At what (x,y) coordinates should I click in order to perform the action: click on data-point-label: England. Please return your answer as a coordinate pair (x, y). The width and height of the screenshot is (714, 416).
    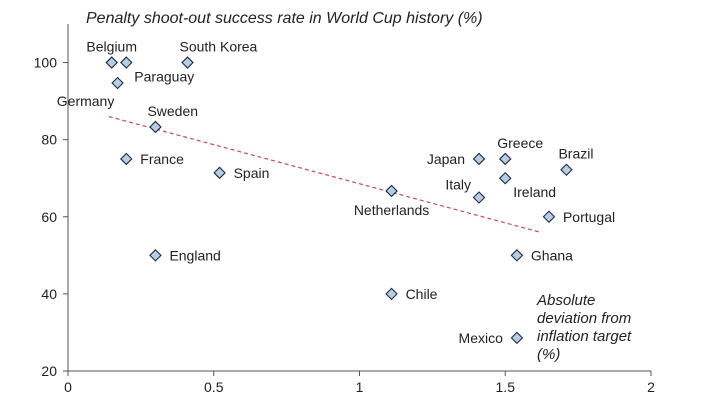
    Looking at the image, I should click on (194, 255).